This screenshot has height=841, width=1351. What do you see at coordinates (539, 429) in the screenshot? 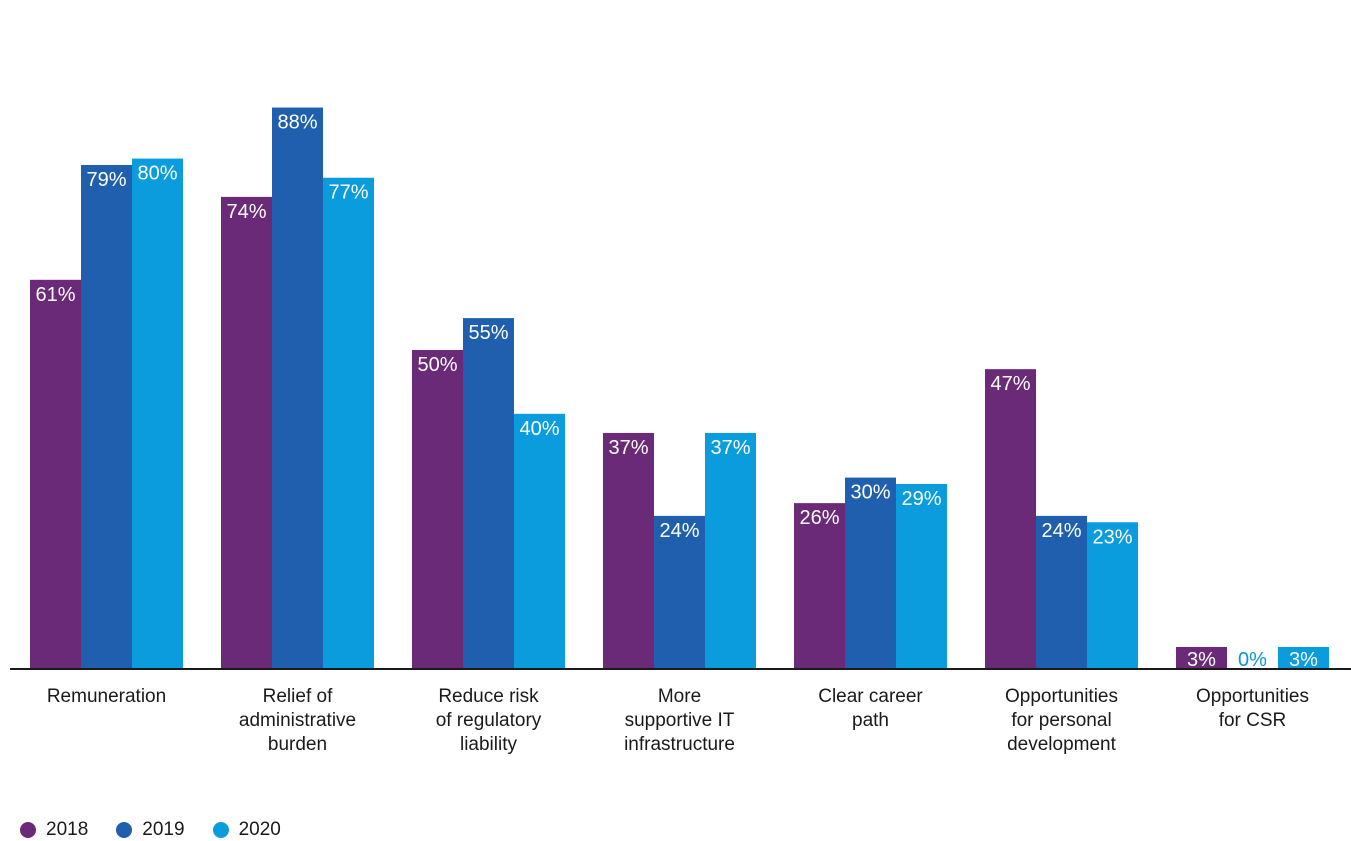
I see `value-label-2020-2: 40%` at bounding box center [539, 429].